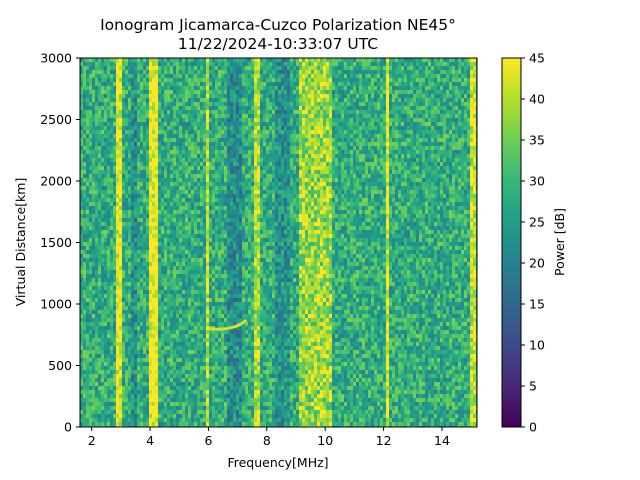 Image resolution: width=640 pixels, height=480 pixels. What do you see at coordinates (325, 440) in the screenshot?
I see `x-tick-label: 10` at bounding box center [325, 440].